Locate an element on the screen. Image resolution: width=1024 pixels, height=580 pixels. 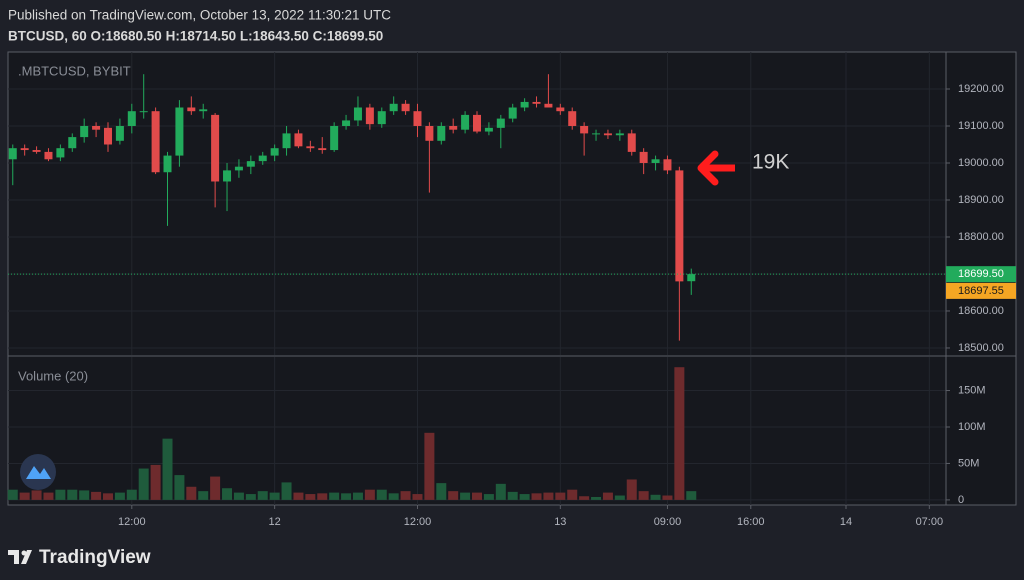
y-tick-label: 19200.00 is located at coordinates (981, 89).